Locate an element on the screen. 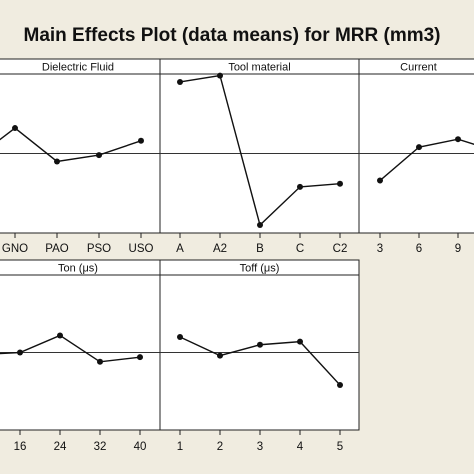 The width and height of the screenshot is (474, 474). data-point-dielectric-fluid-gno is located at coordinates (15, 128).